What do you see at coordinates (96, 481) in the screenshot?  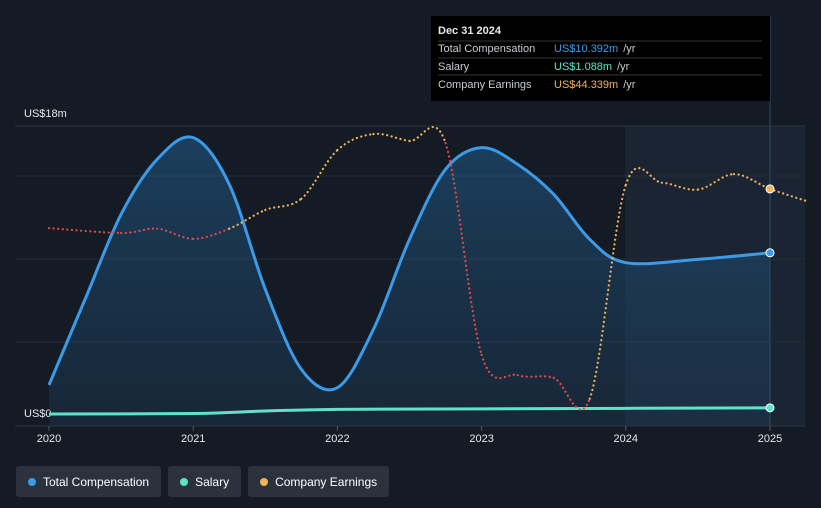 I see `legend-label: Total Compensation` at bounding box center [96, 481].